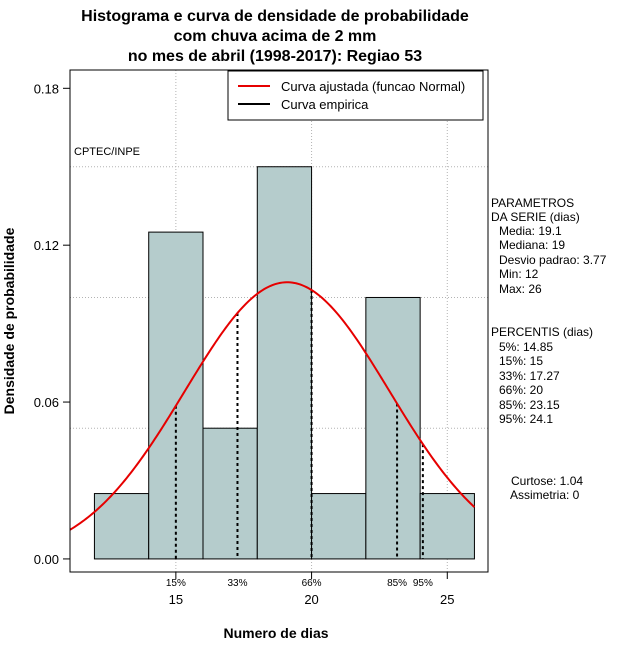 Image resolution: width=640 pixels, height=660 pixels. Describe the element at coordinates (176, 599) in the screenshot. I see `x-tick-label: 15` at that location.